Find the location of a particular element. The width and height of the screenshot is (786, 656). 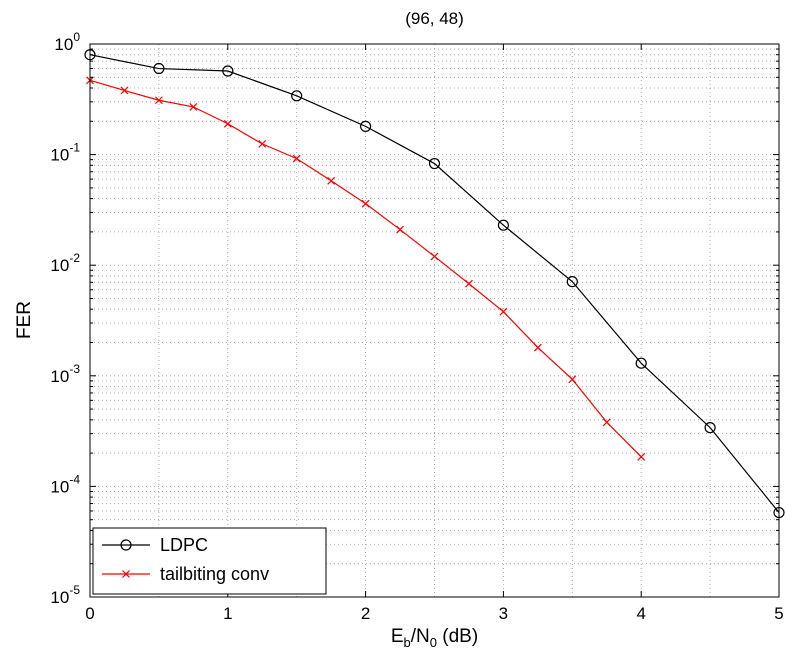

legend-entry-tailbiting: tailbiting conv is located at coordinates (185, 574).